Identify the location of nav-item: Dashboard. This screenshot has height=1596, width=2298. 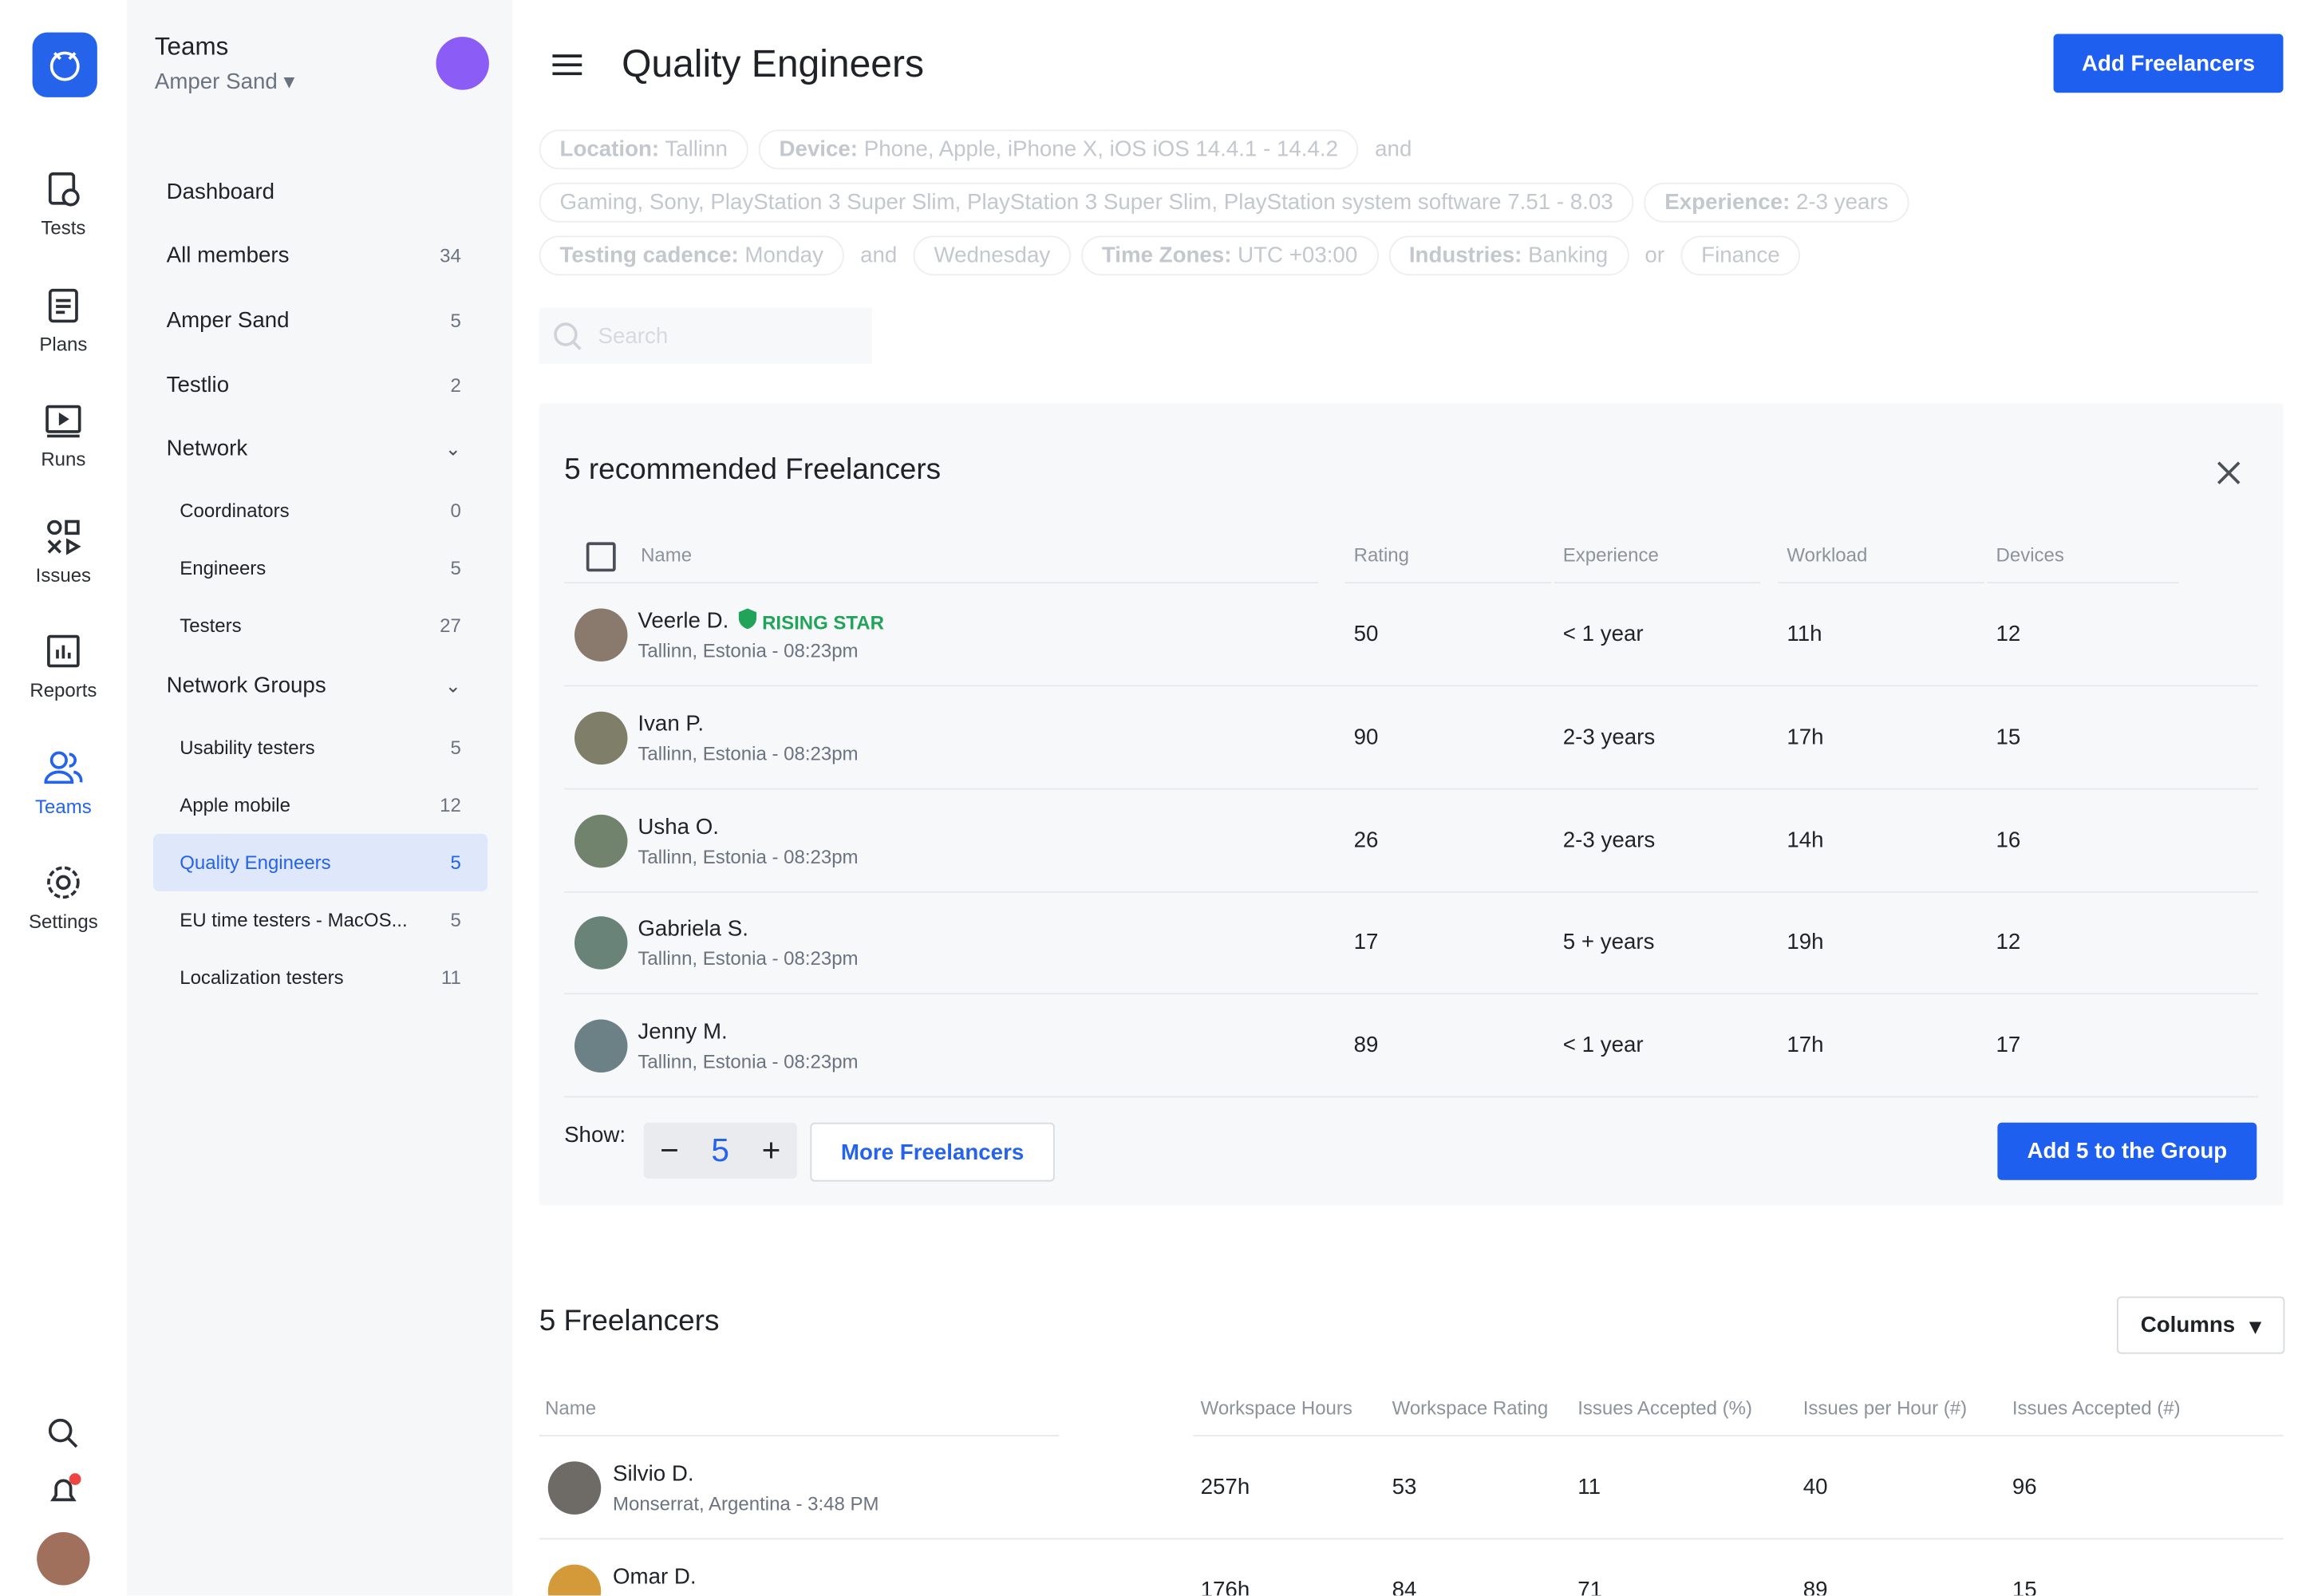
(321, 191).